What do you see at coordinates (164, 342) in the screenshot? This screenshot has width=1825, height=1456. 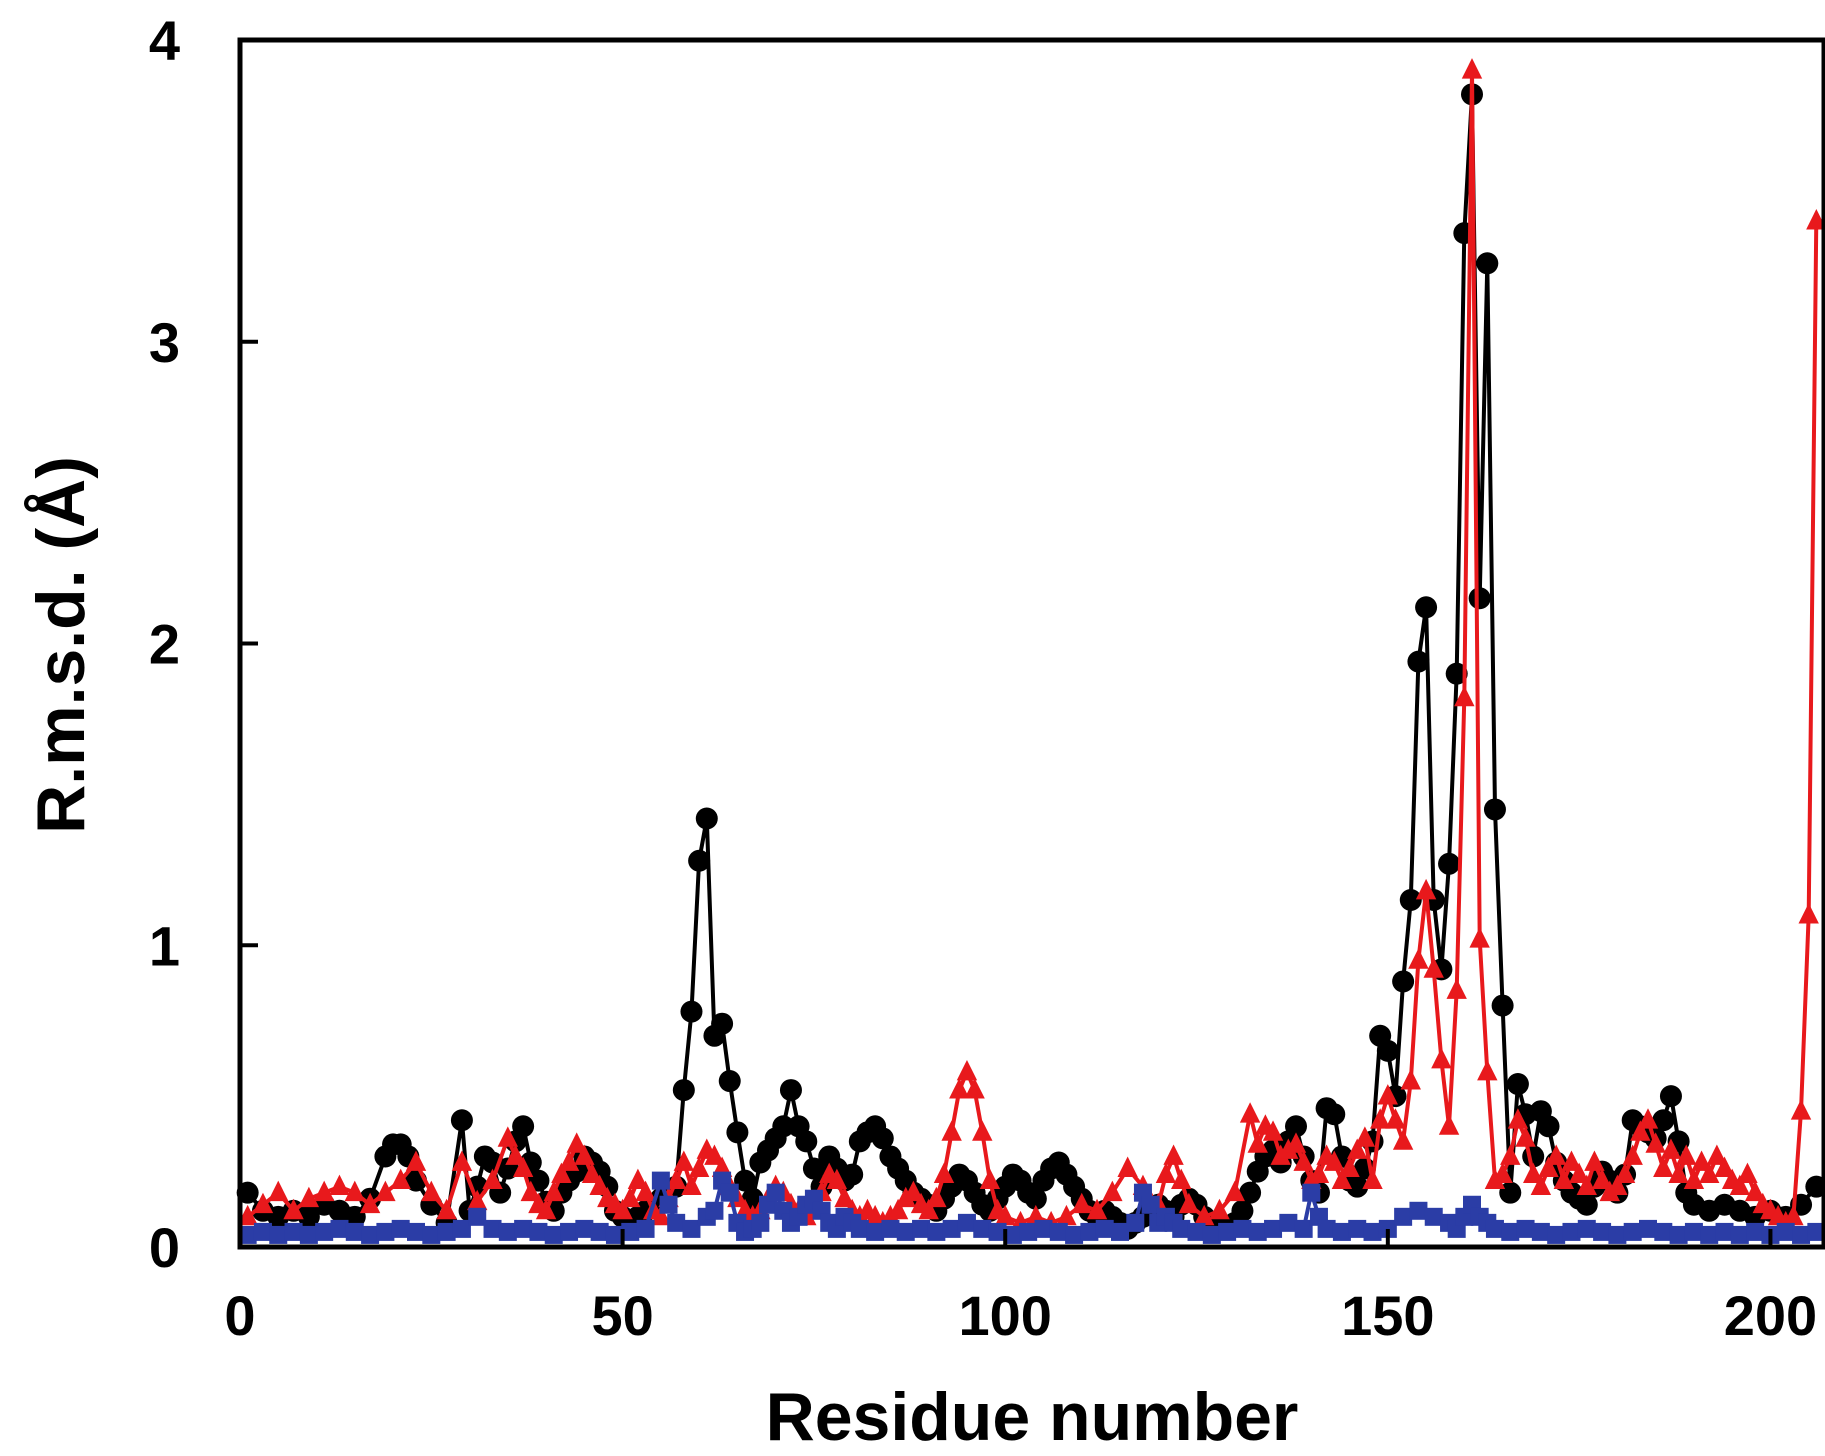 I see `y-tick-label: 3` at bounding box center [164, 342].